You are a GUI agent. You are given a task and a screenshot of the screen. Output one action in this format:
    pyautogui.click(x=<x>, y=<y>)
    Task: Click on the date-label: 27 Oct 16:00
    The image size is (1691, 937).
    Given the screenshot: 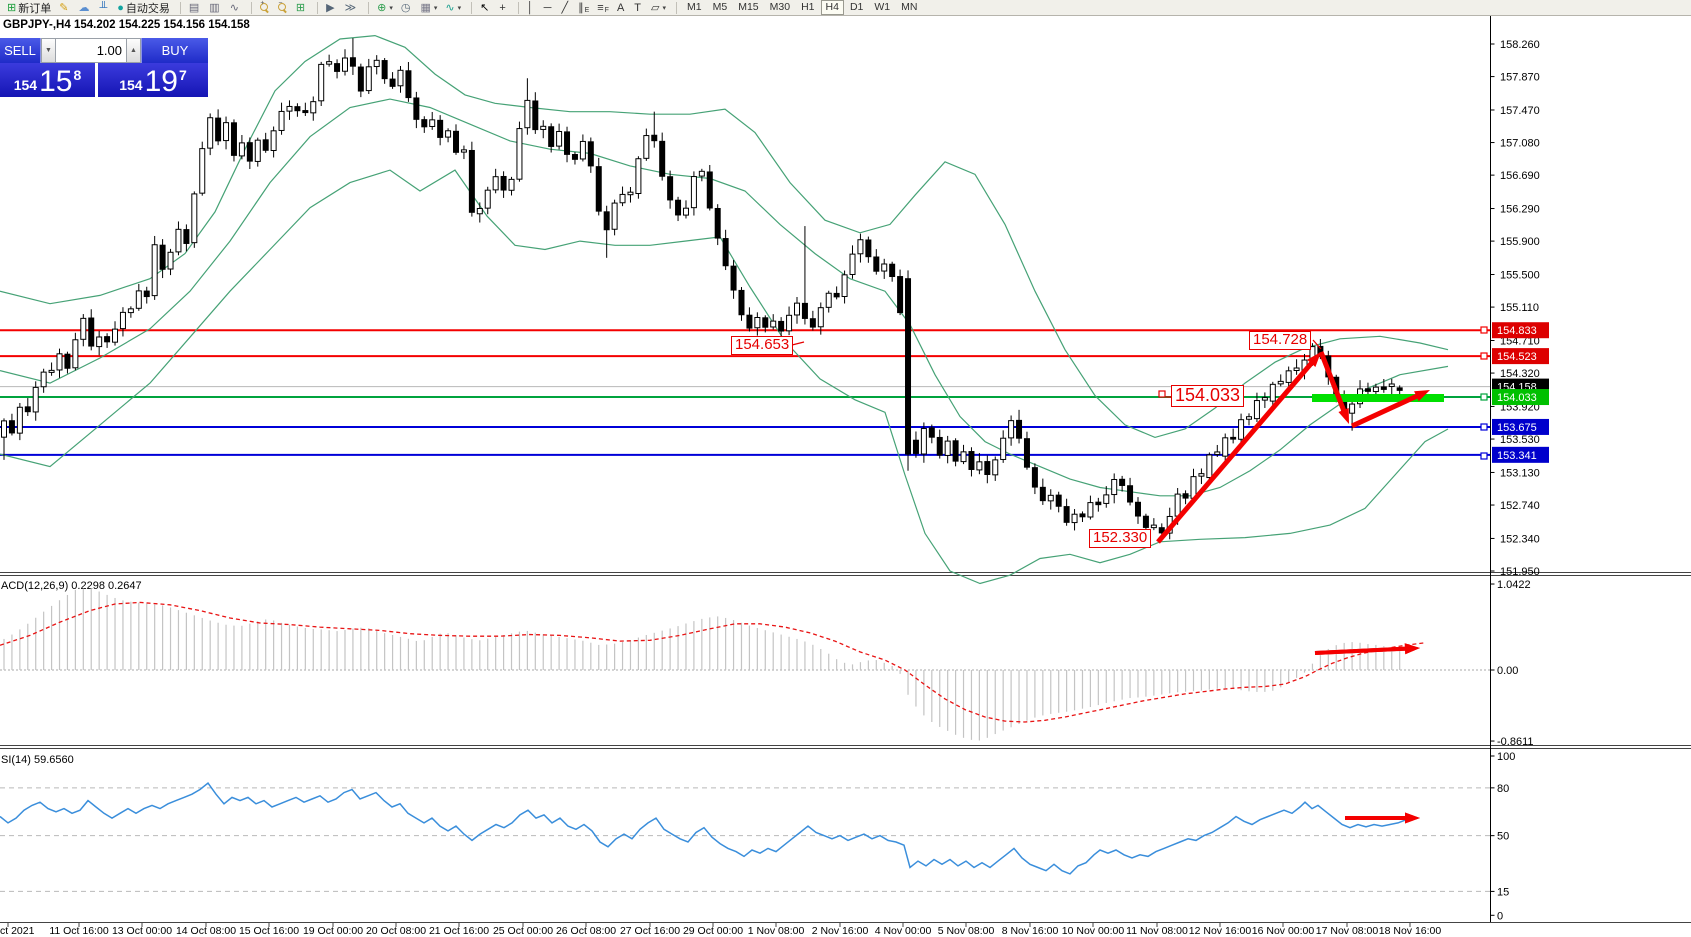 What is the action you would take?
    pyautogui.click(x=650, y=931)
    